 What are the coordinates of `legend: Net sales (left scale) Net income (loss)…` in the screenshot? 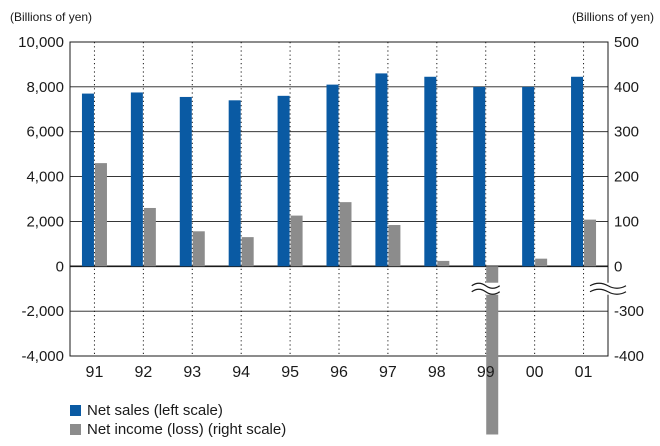 It's located at (178, 420).